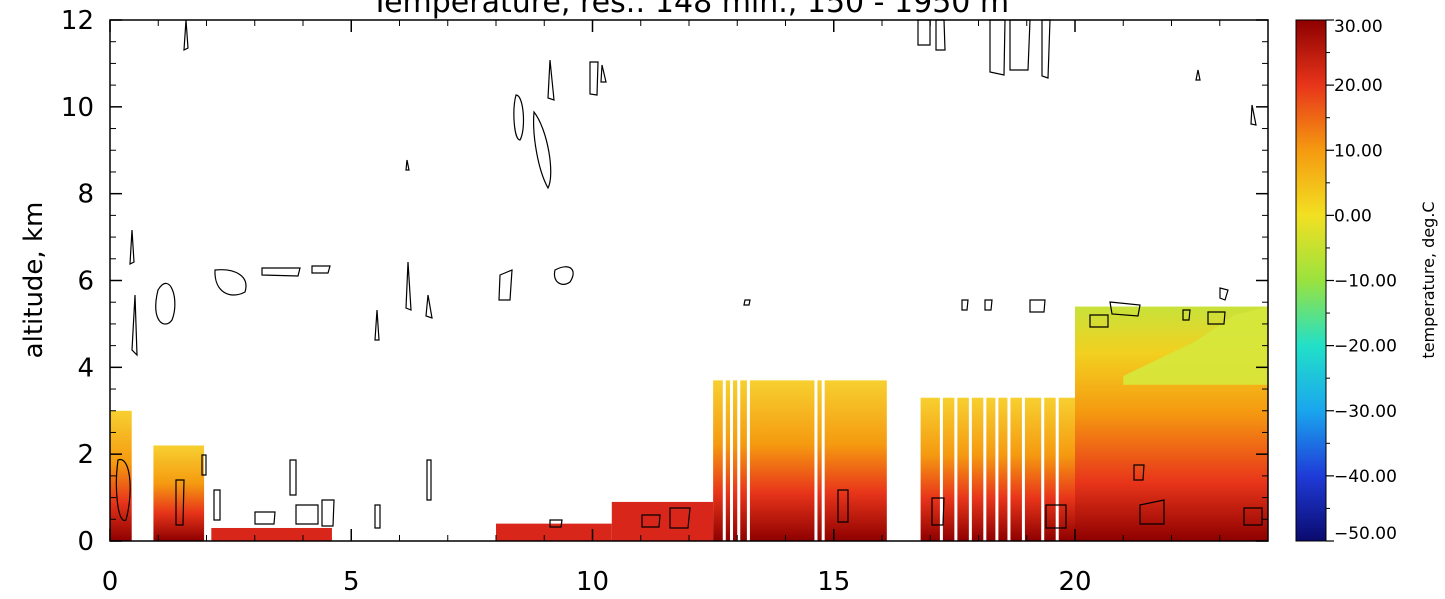  I want to click on y-tick-label: 12, so click(77, 21).